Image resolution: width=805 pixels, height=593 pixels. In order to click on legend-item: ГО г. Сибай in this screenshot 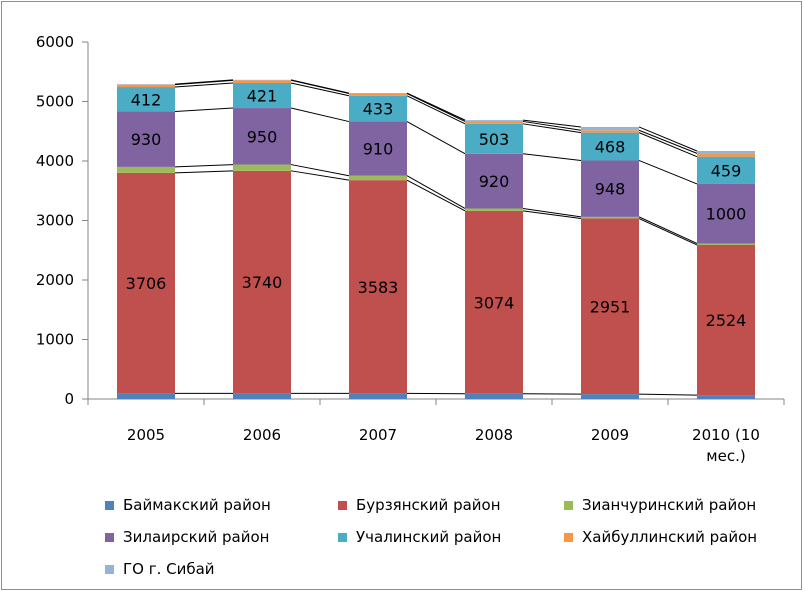, I will do `click(160, 569)`.